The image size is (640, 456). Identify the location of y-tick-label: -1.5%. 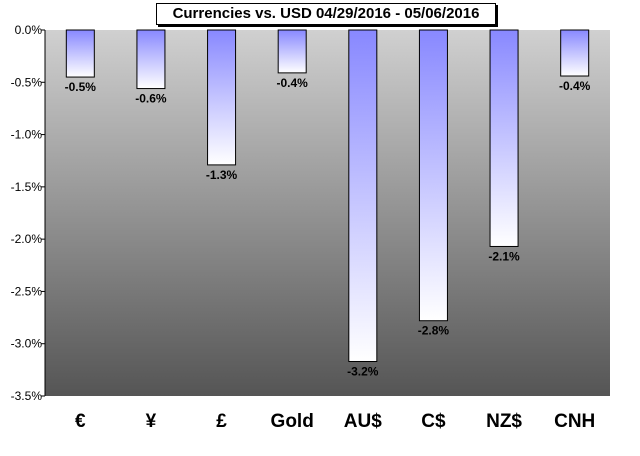
(27, 187).